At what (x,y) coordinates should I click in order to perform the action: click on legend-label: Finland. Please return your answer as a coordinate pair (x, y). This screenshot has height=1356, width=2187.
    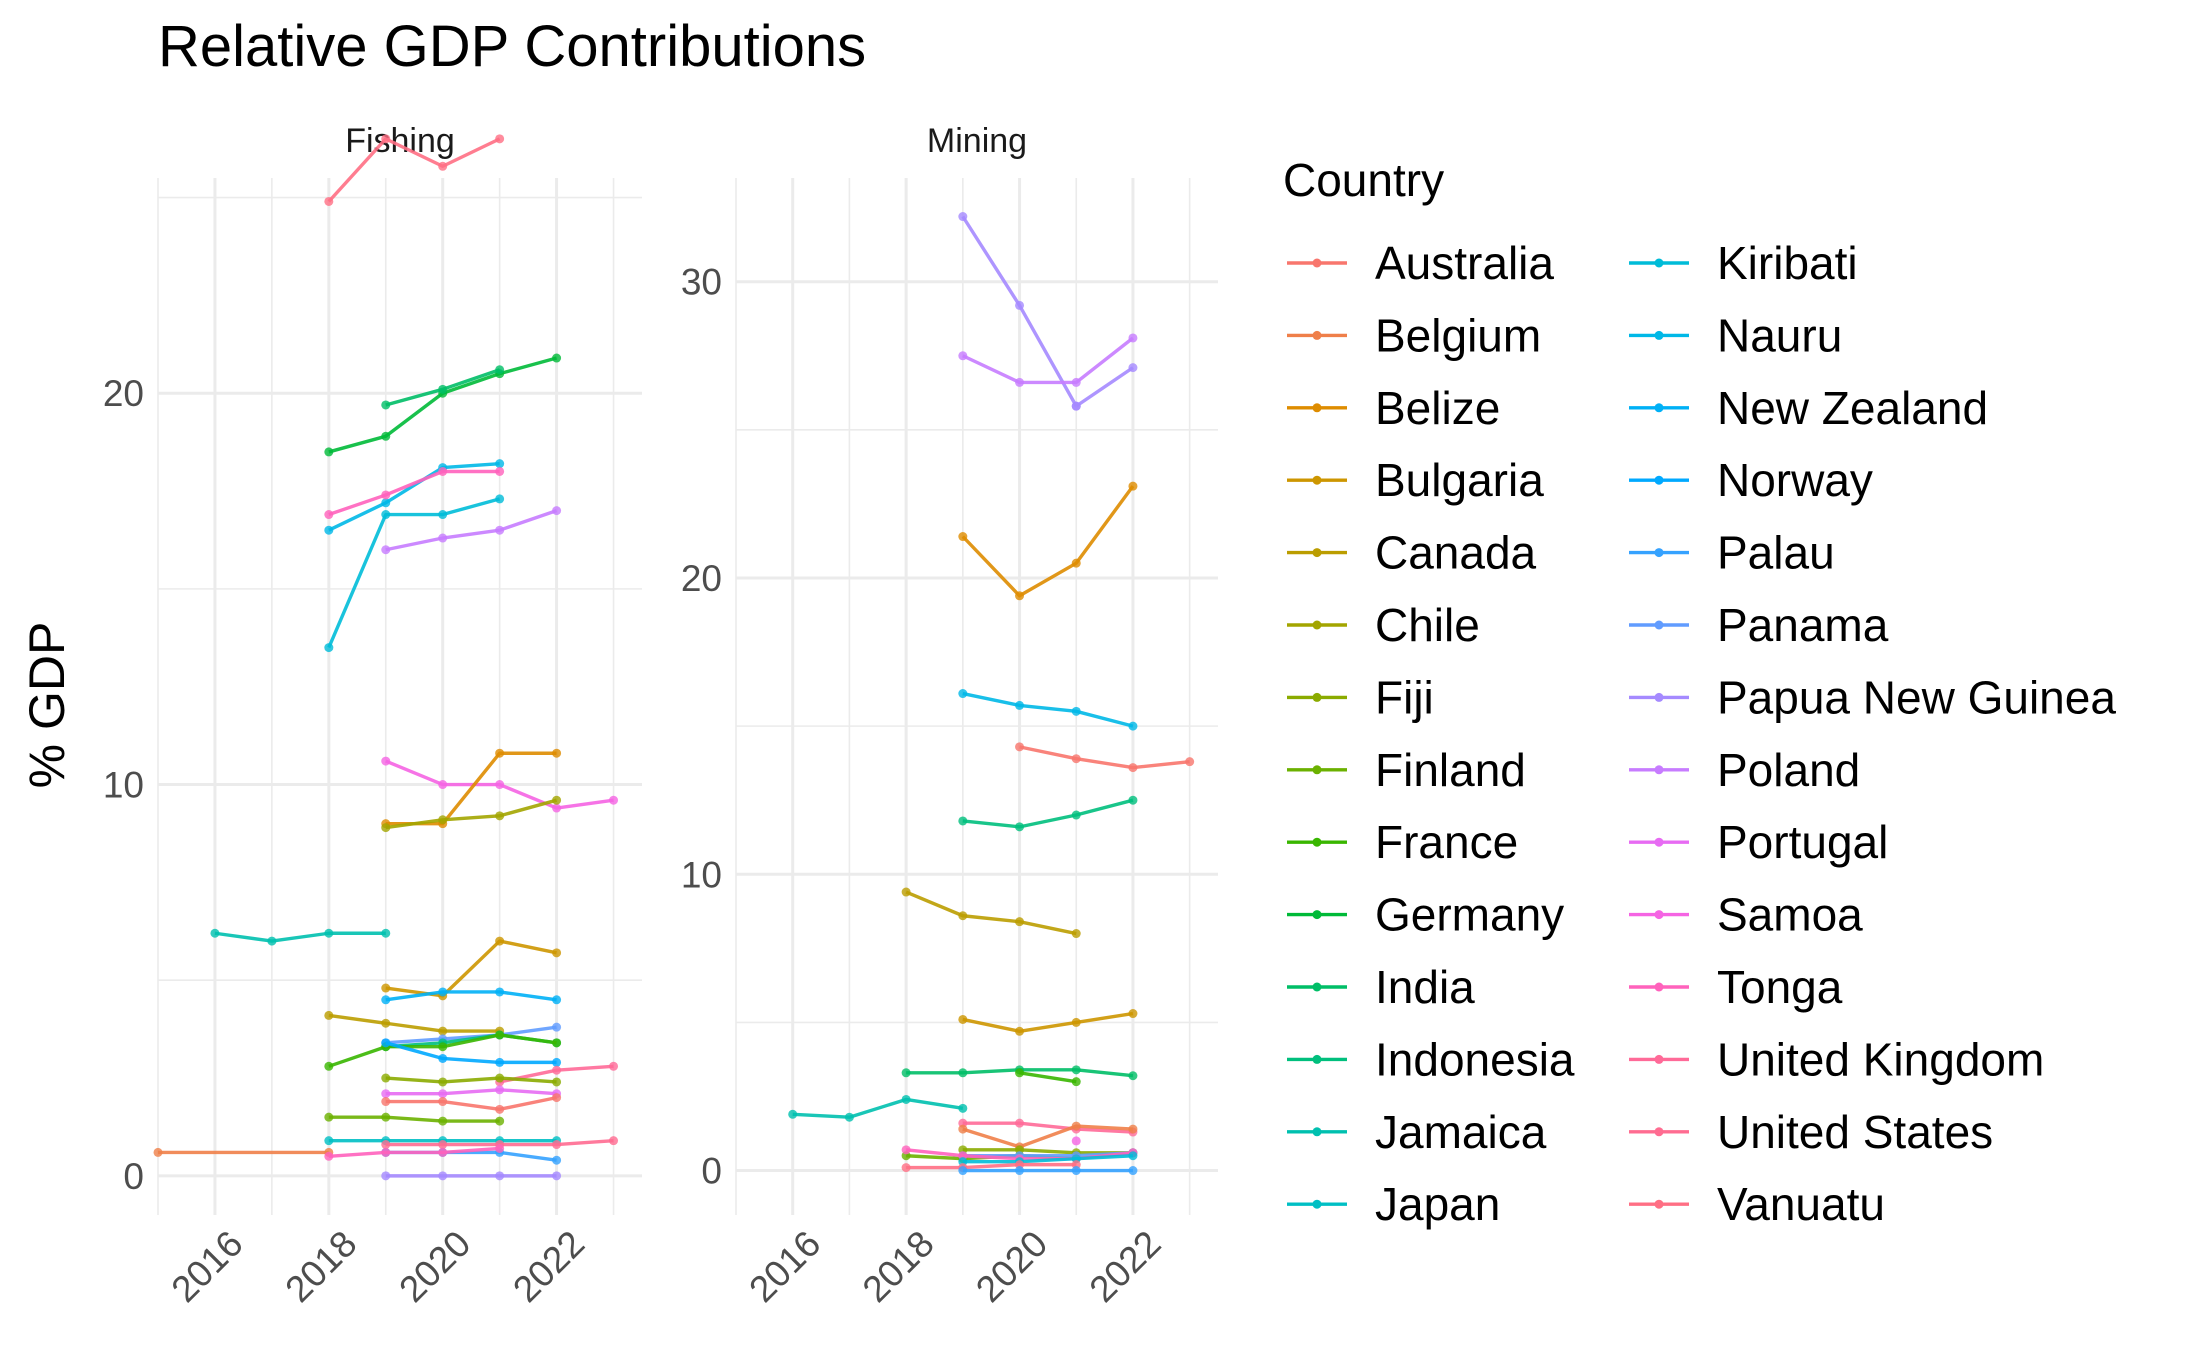
    Looking at the image, I should click on (1450, 770).